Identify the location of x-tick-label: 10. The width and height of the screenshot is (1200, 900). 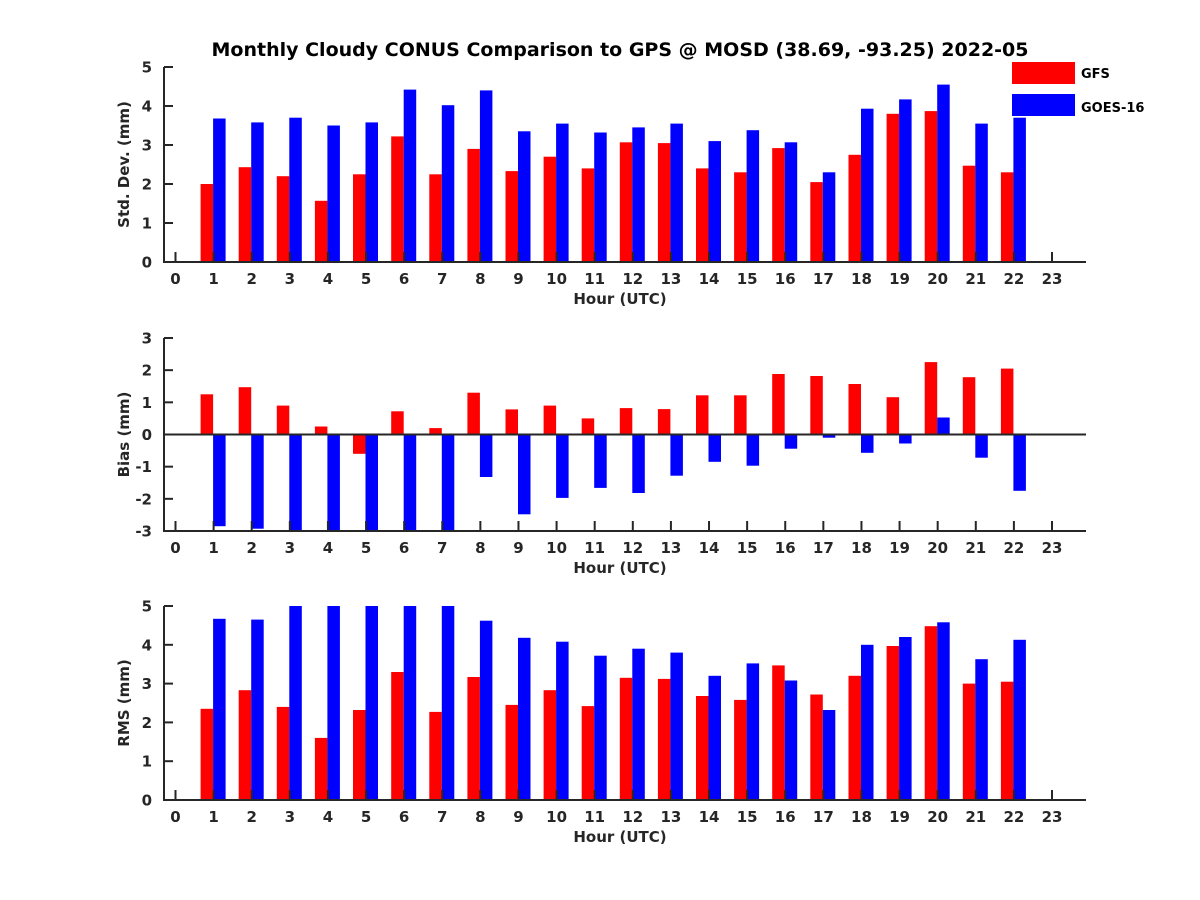
(556, 279).